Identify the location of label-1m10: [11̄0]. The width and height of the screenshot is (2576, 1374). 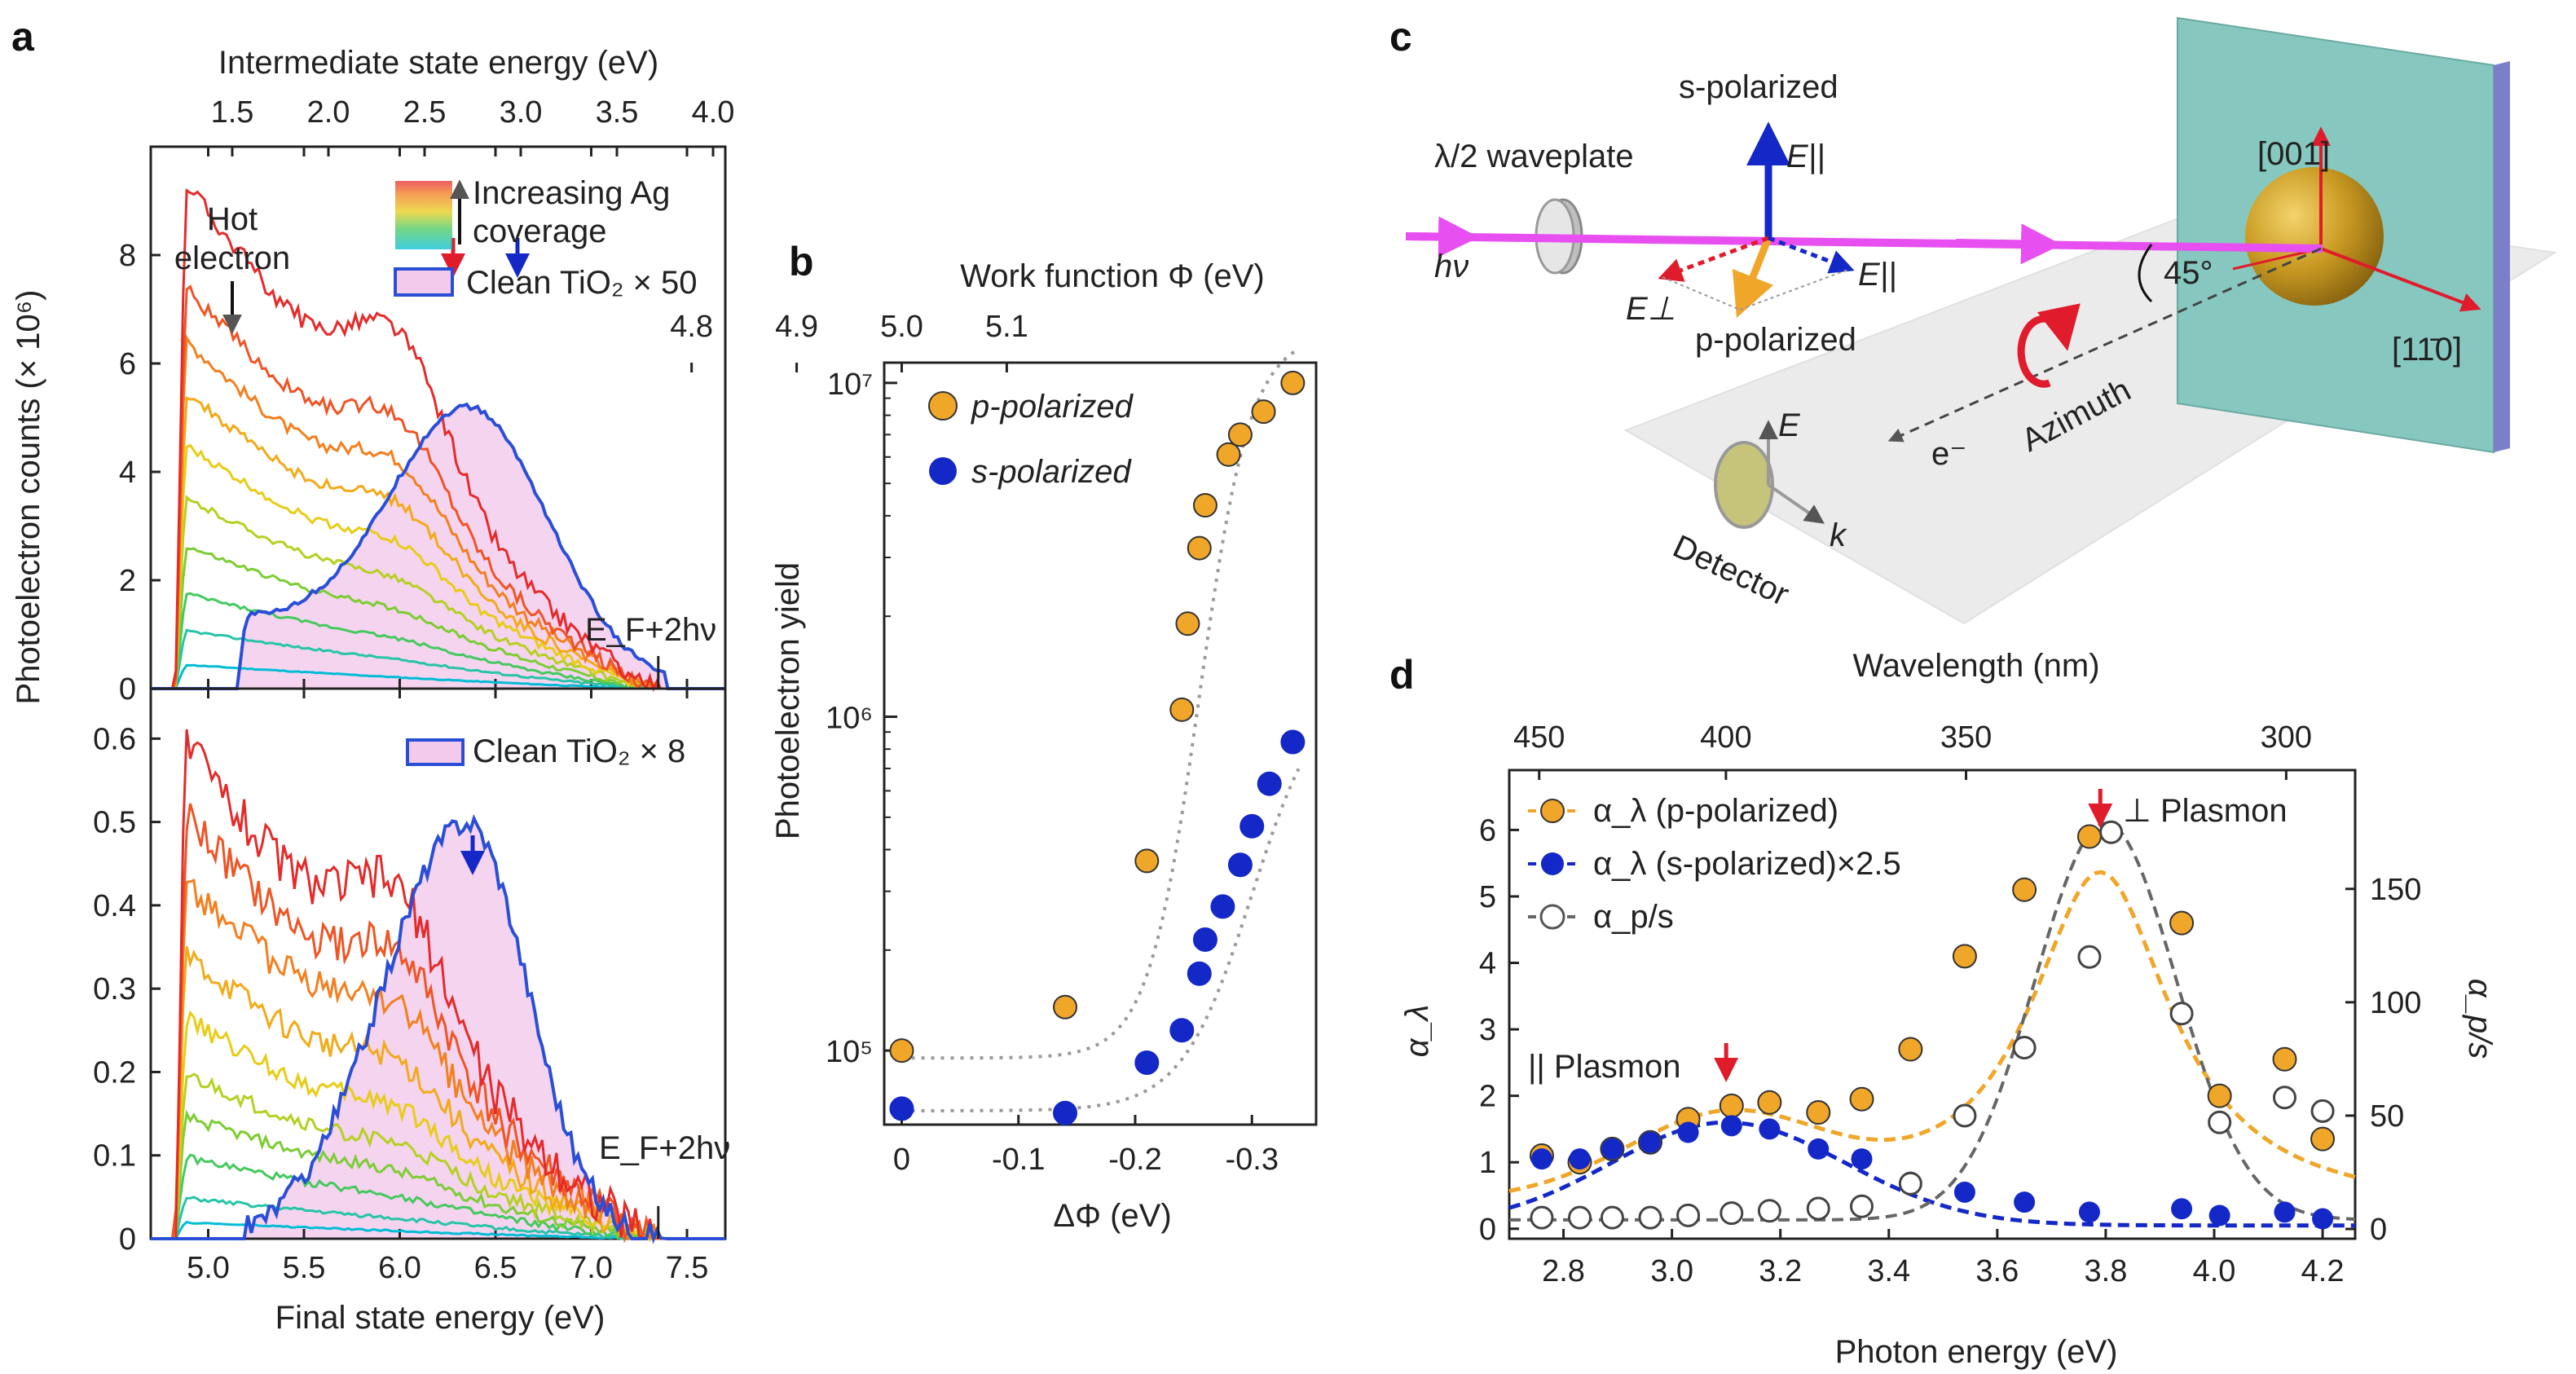
(2427, 350).